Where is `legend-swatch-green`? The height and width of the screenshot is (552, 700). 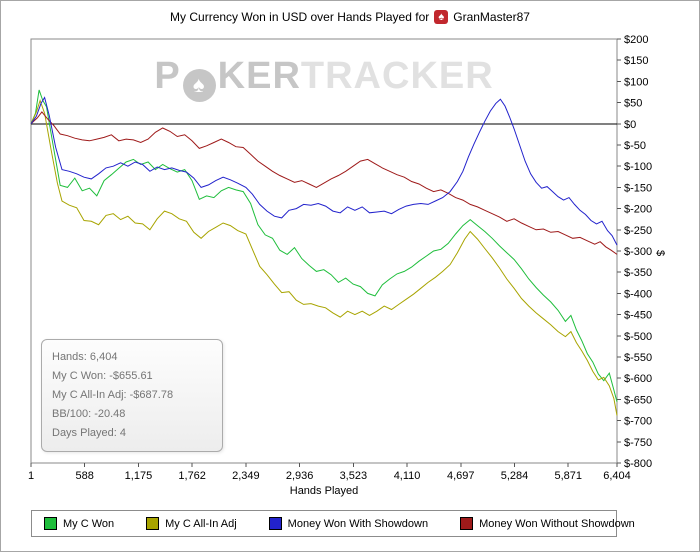 legend-swatch-green is located at coordinates (50, 523).